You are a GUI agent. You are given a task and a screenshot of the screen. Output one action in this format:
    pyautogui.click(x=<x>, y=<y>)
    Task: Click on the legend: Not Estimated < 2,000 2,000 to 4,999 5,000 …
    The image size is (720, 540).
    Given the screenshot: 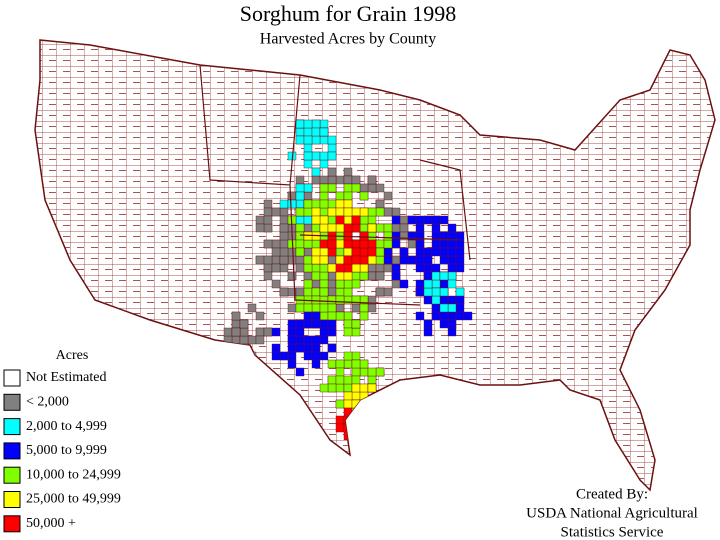 What is the action you would take?
    pyautogui.click(x=62, y=451)
    